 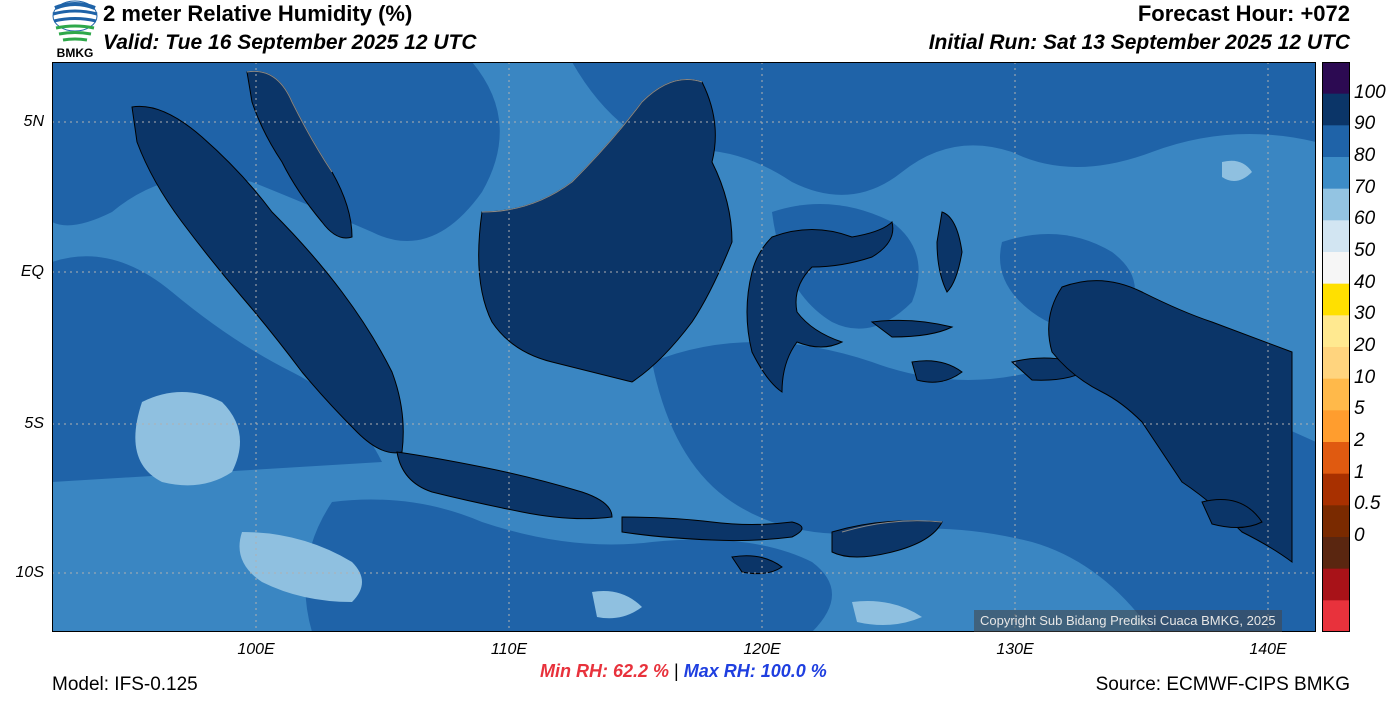 I want to click on lat-label-5s: 5S, so click(x=34, y=423).